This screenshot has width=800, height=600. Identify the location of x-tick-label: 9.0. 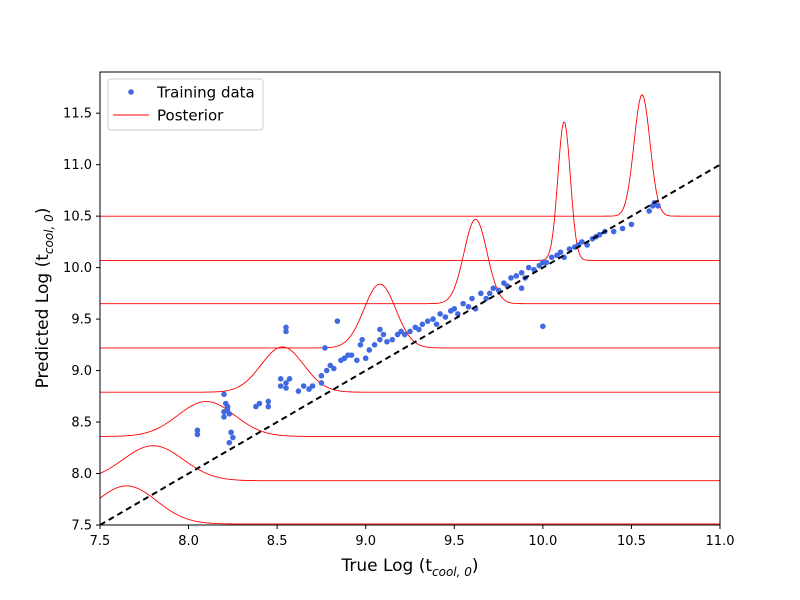
(365, 541).